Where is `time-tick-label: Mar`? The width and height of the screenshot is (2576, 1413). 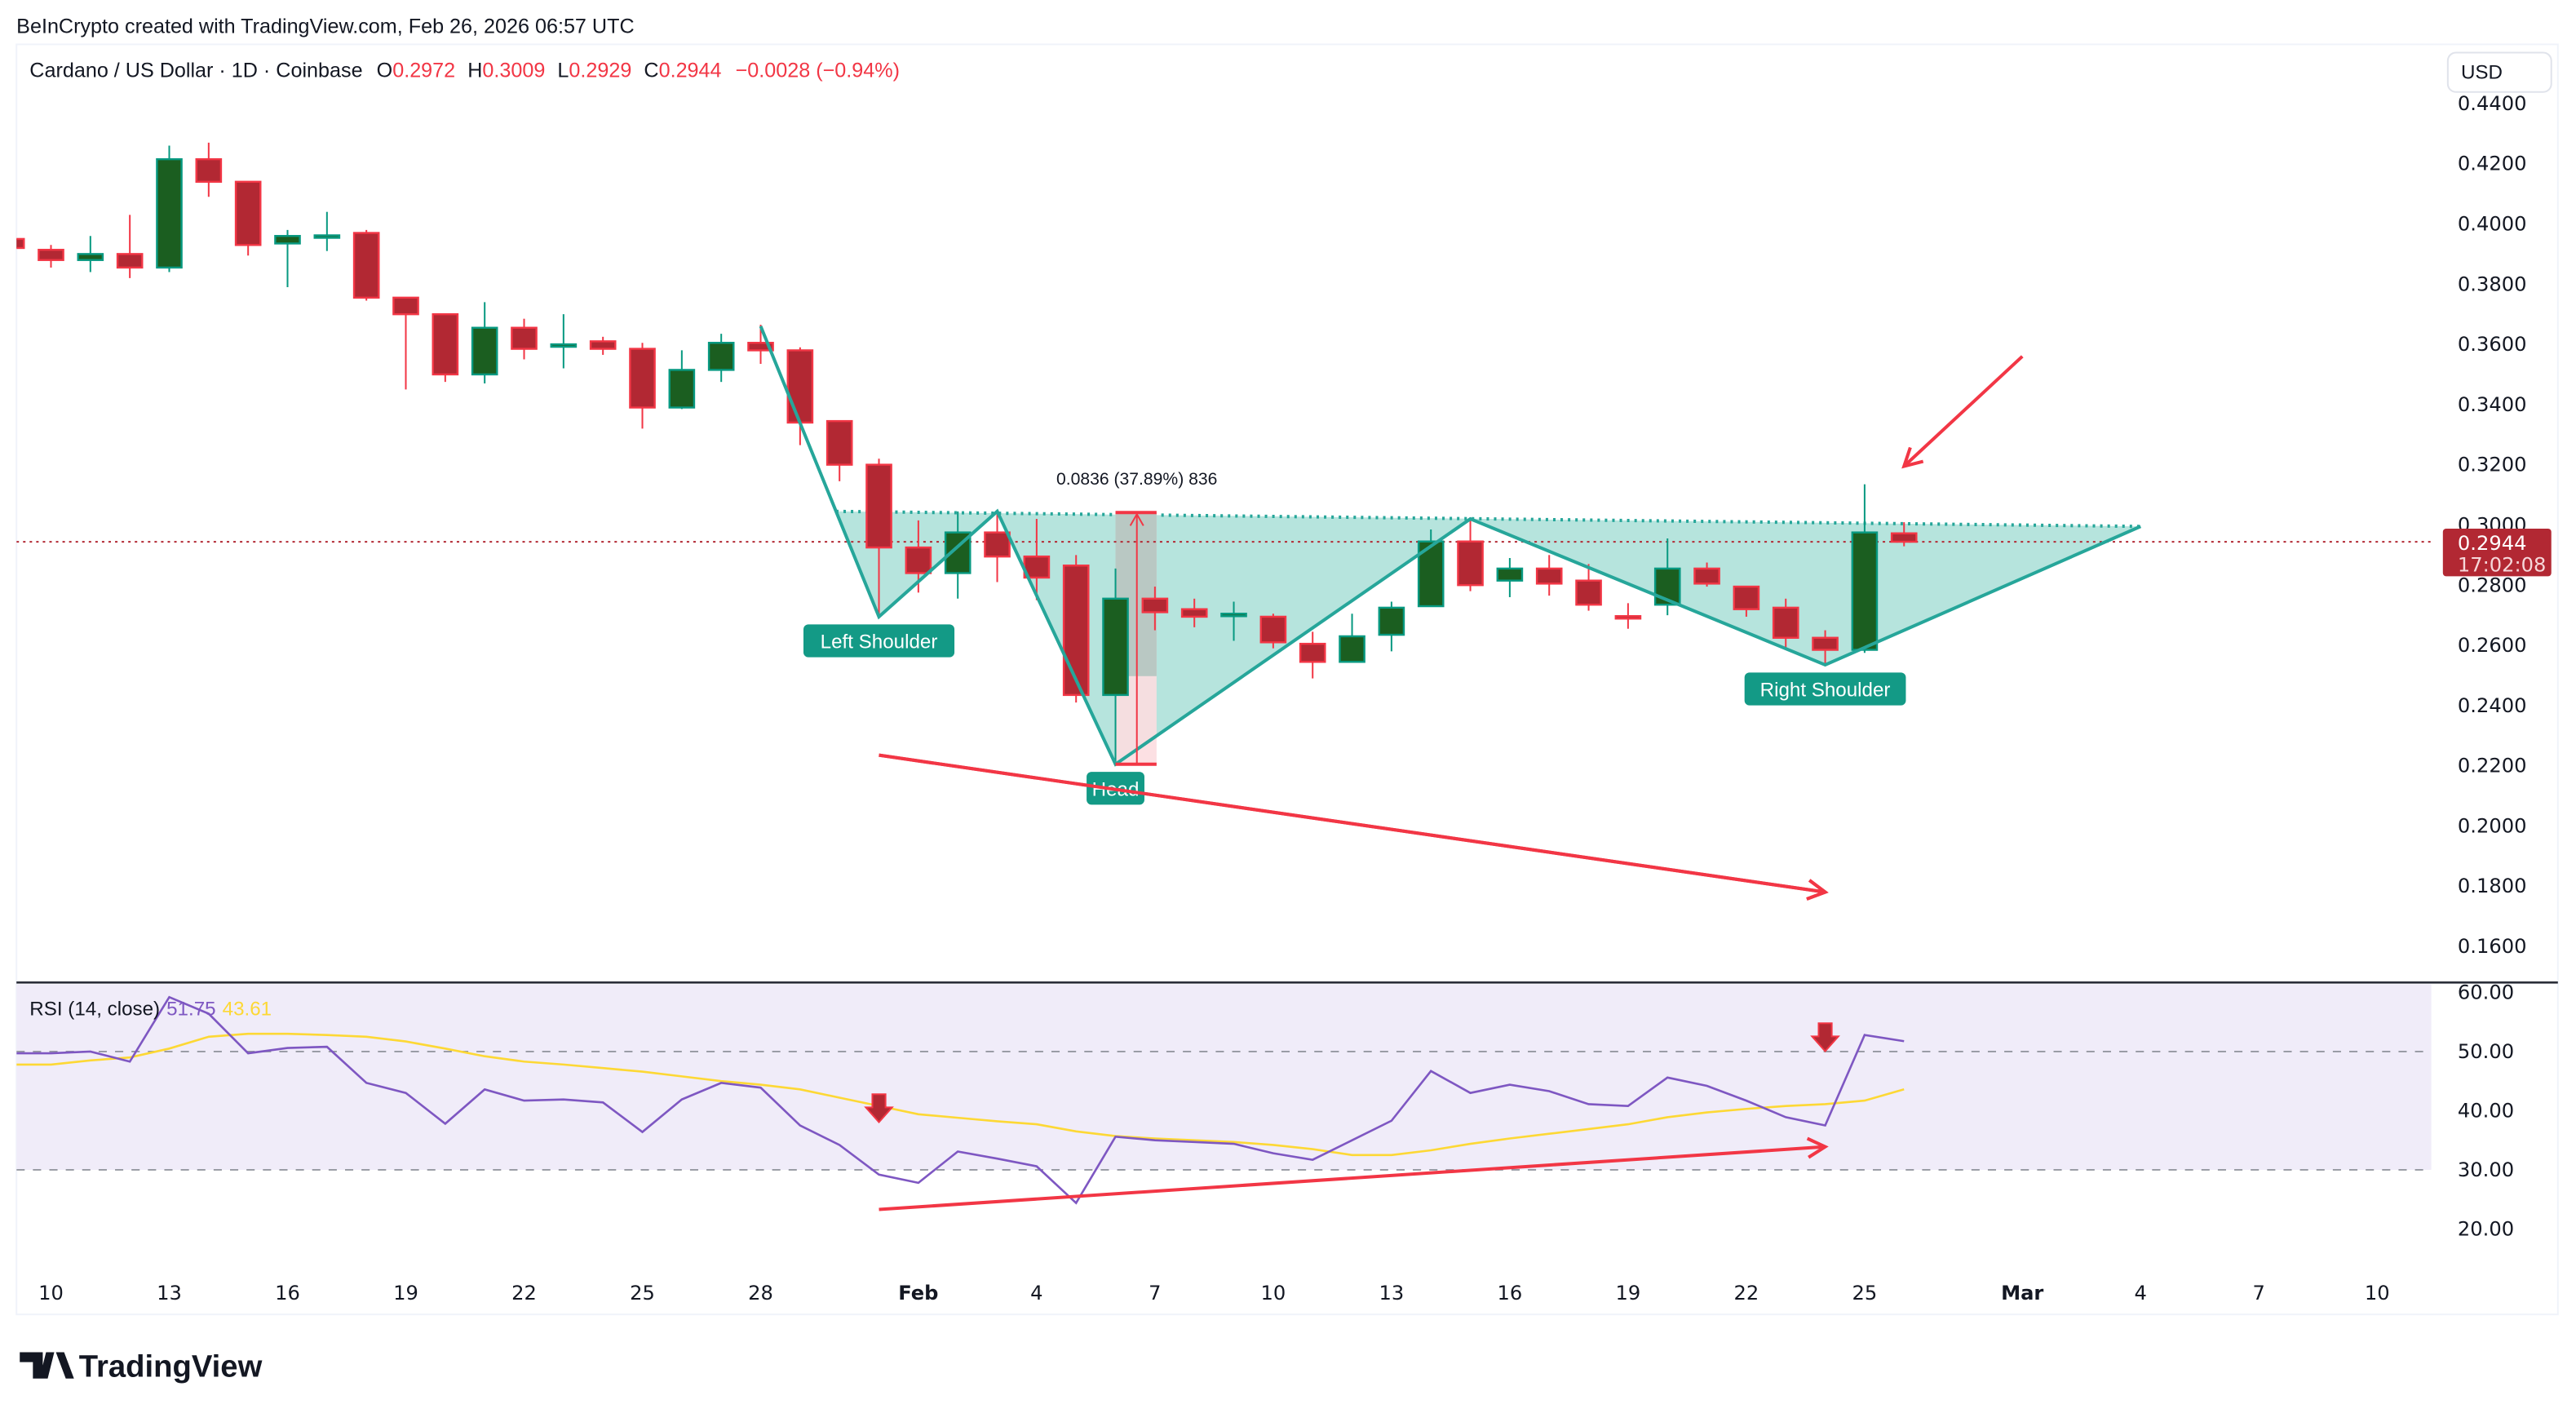 time-tick-label: Mar is located at coordinates (2022, 1293).